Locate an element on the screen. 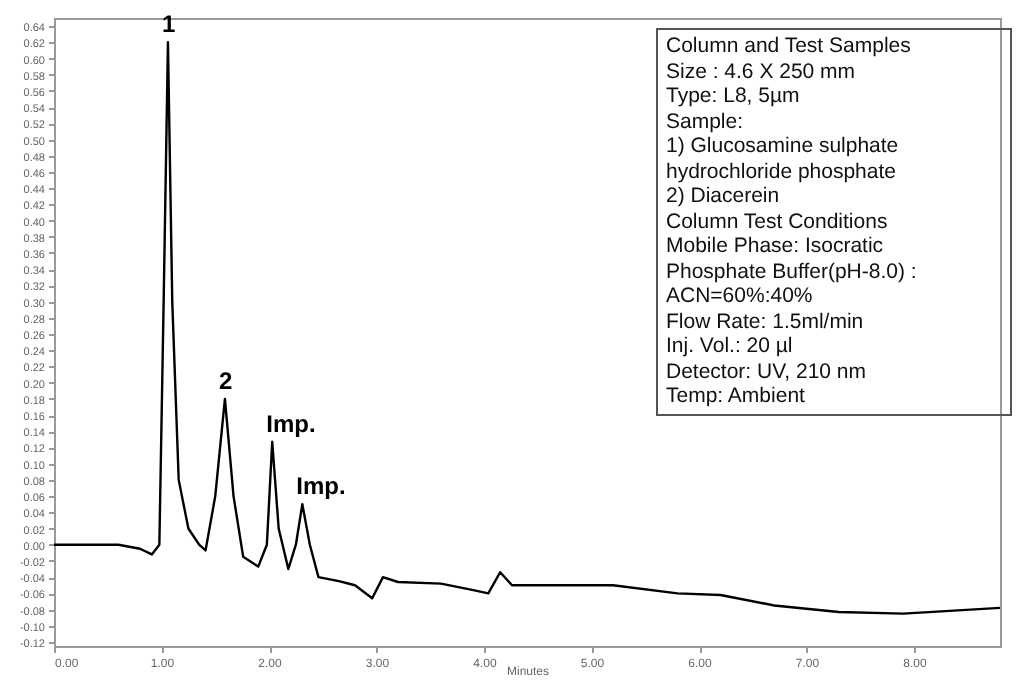  annotation: 2) Diacerein is located at coordinates (724, 196).